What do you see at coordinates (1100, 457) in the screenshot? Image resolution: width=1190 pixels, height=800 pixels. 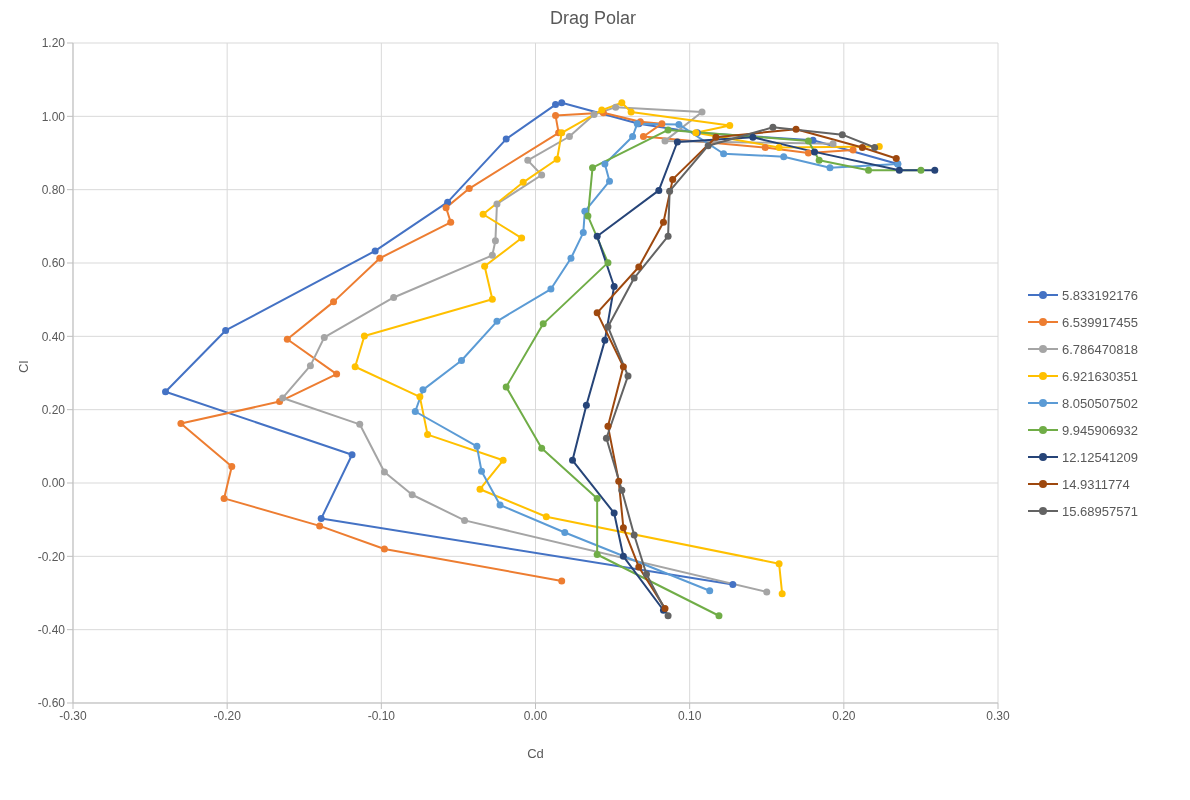 I see `legend-label: 12.12541209` at bounding box center [1100, 457].